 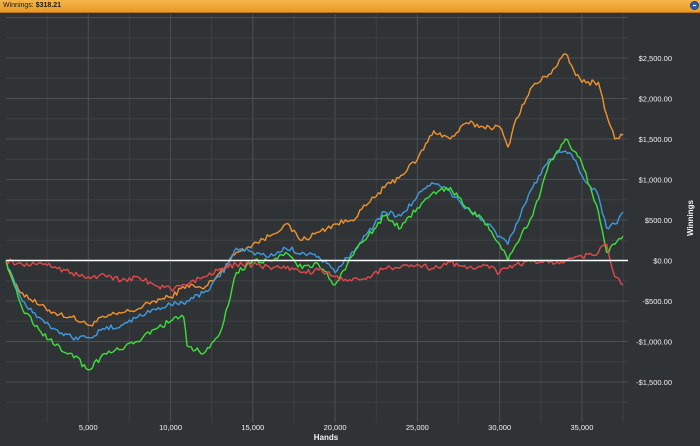 I want to click on y-tick-label: $1,500.00, so click(x=655, y=139).